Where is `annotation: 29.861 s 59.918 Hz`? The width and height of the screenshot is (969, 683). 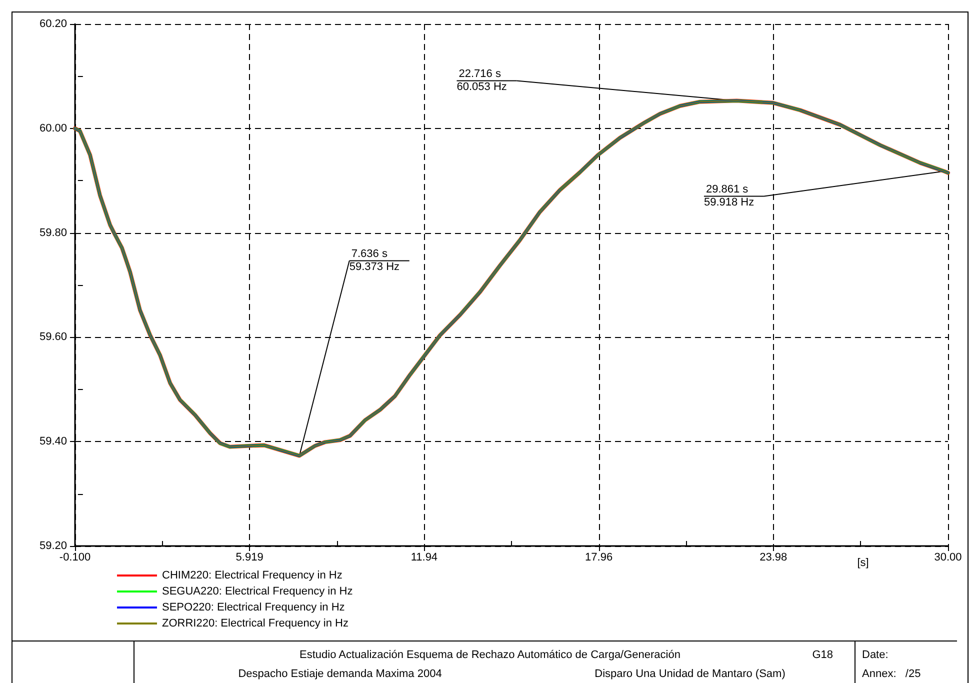 annotation: 29.861 s 59.918 Hz is located at coordinates (729, 196).